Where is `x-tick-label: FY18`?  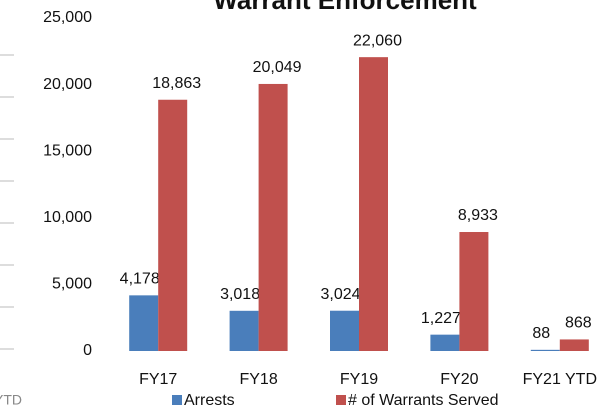 x-tick-label: FY18 is located at coordinates (258, 379).